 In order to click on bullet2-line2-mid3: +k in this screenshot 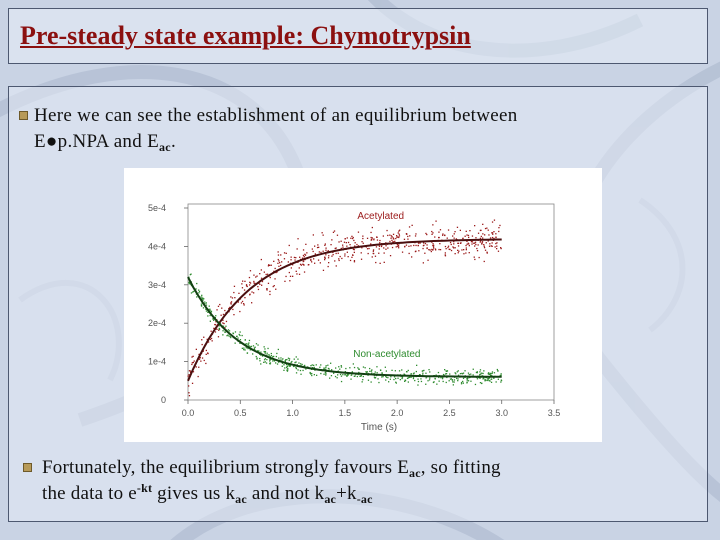, I will do `click(346, 493)`.